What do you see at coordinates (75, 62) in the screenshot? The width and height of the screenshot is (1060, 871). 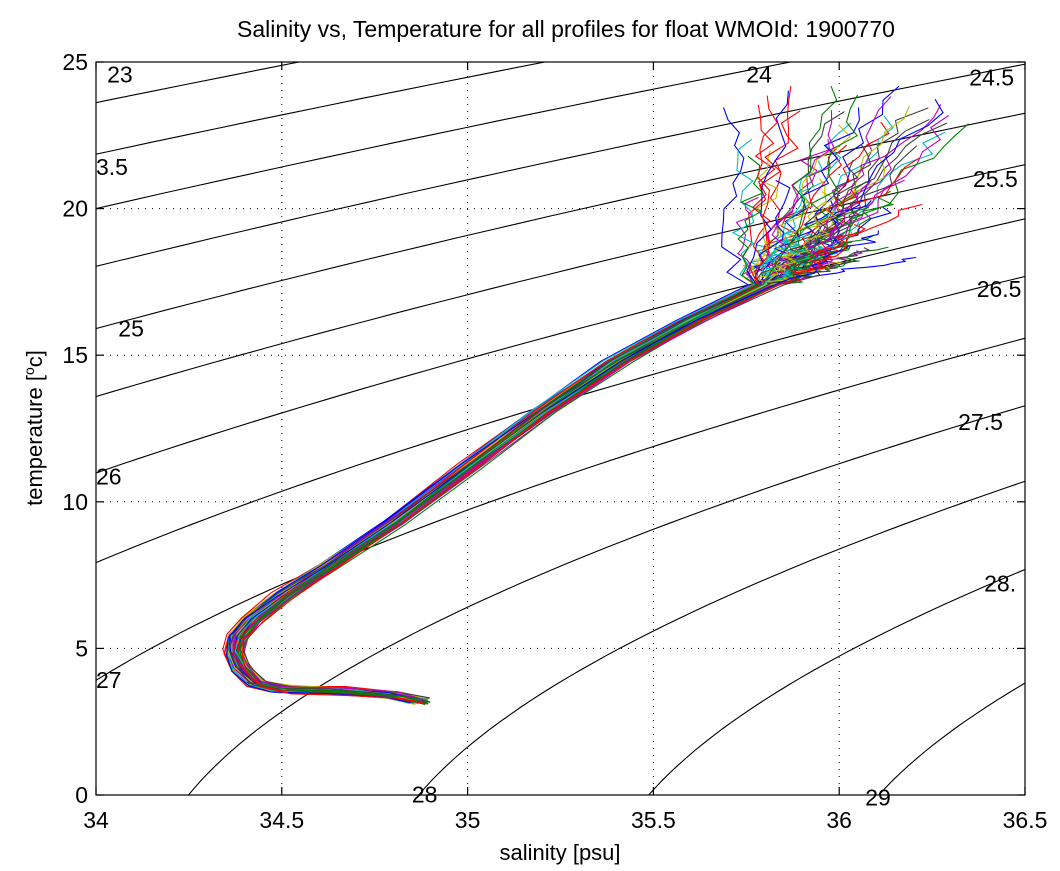 I see `y-tick-label: 25` at bounding box center [75, 62].